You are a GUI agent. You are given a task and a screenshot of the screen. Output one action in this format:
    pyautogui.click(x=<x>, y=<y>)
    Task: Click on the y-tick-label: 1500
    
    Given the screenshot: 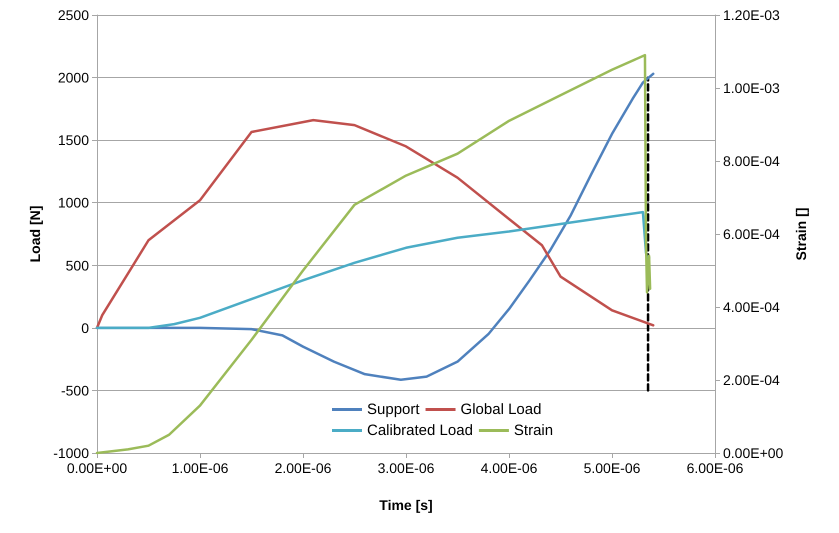 What is the action you would take?
    pyautogui.click(x=74, y=140)
    